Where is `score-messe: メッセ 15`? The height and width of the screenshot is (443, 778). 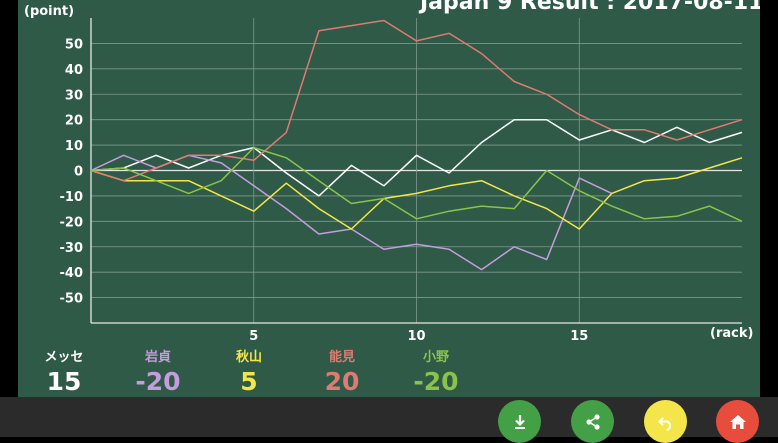
score-messe: メッセ 15 is located at coordinates (64, 371).